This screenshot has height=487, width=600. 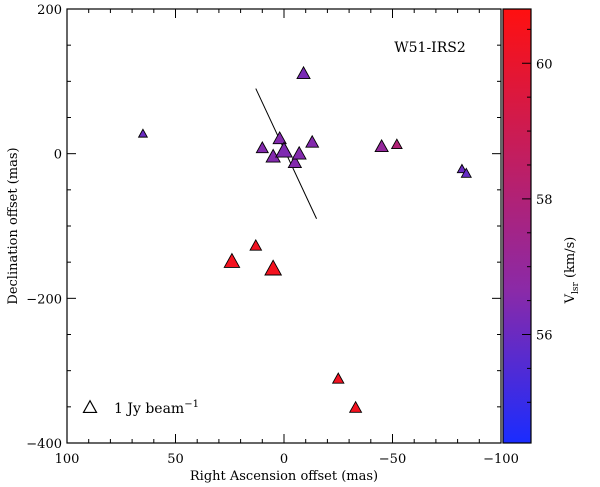 I want to click on colorbar-tick-label: 60, so click(x=544, y=64).